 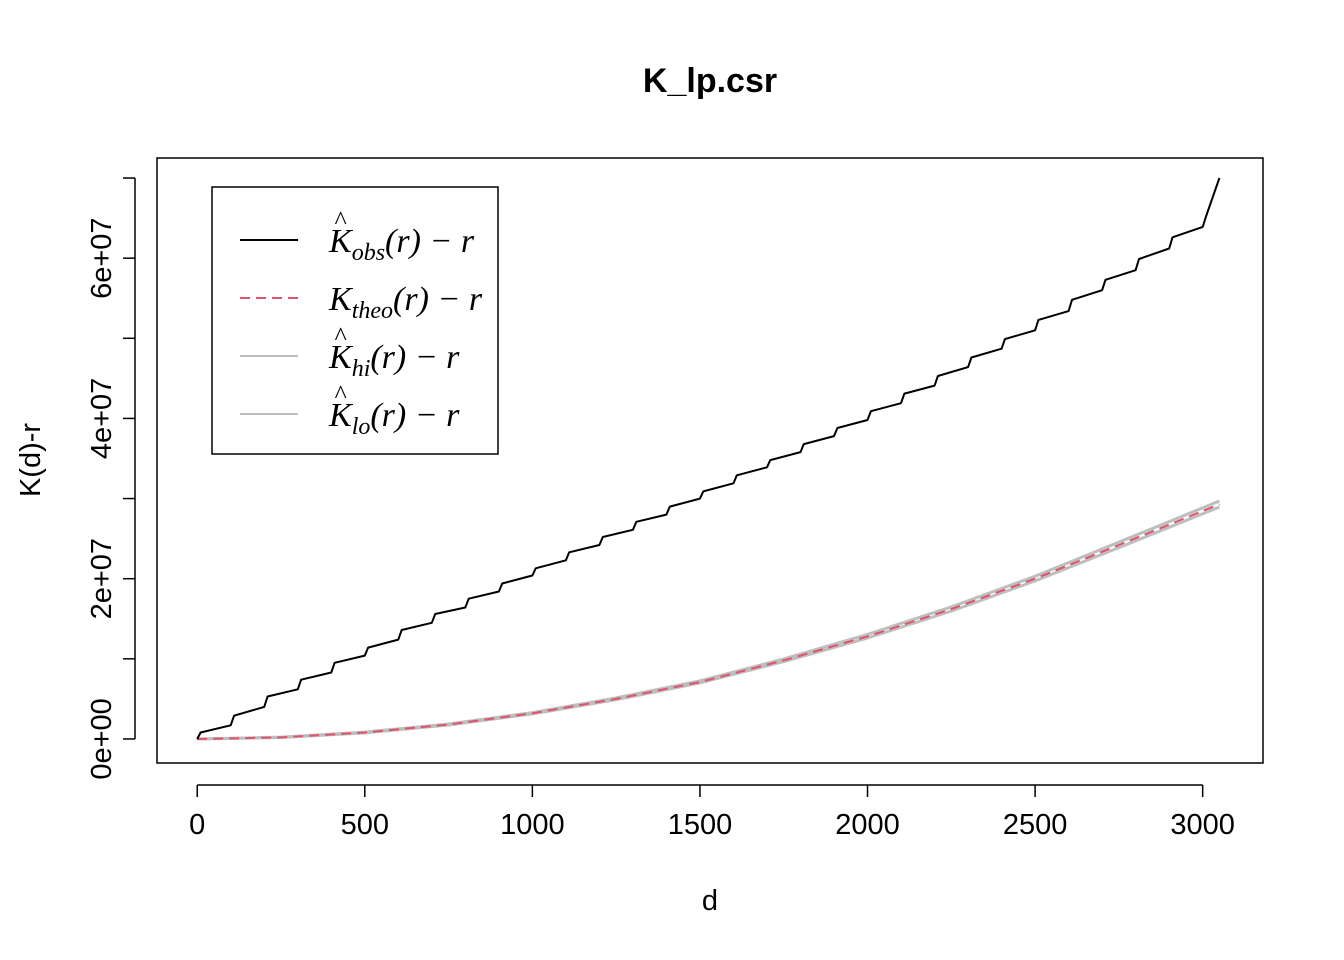 I want to click on x-tick-label: 2000, so click(x=867, y=825).